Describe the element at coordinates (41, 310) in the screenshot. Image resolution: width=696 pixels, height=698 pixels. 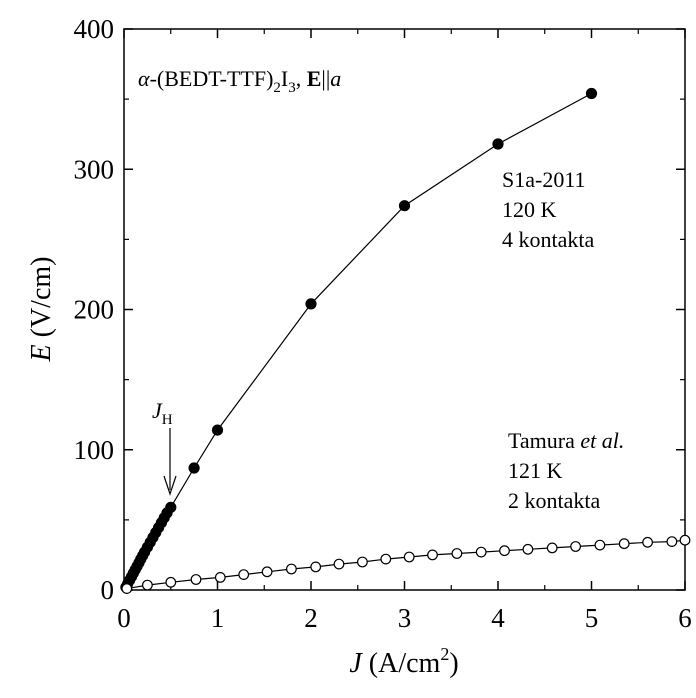
I see `y-axis-title: E (V/cm)` at that location.